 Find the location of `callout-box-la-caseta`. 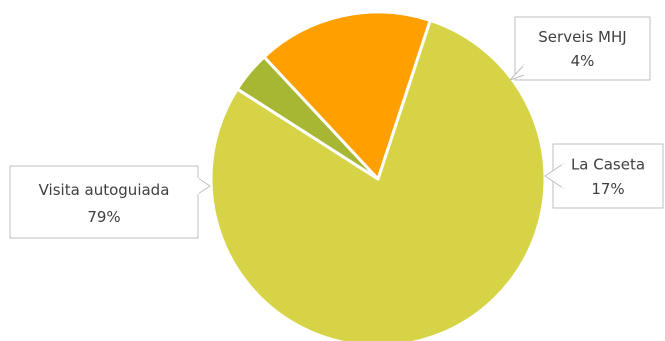

callout-box-la-caseta is located at coordinates (608, 176).